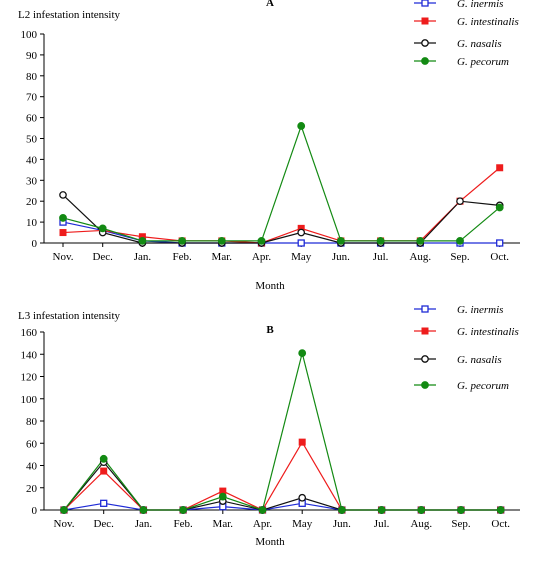  Describe the element at coordinates (262, 257) in the screenshot. I see `panel-1-x-tick-label: Apr.` at that location.